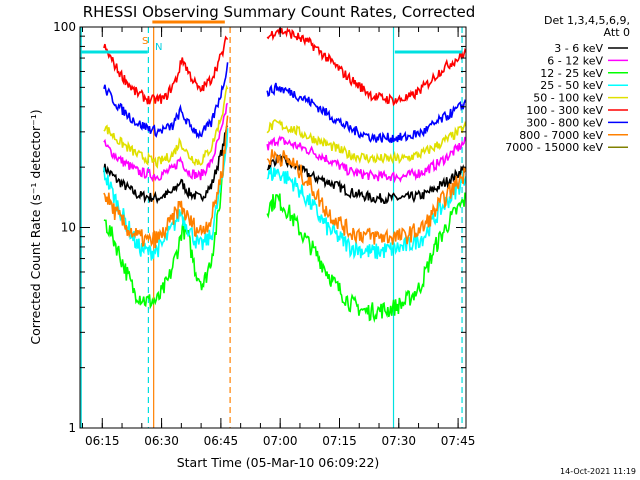  I want to click on y-axis-label: Corrected Count Rate (s⁻¹ detector⁻¹), so click(35, 226).